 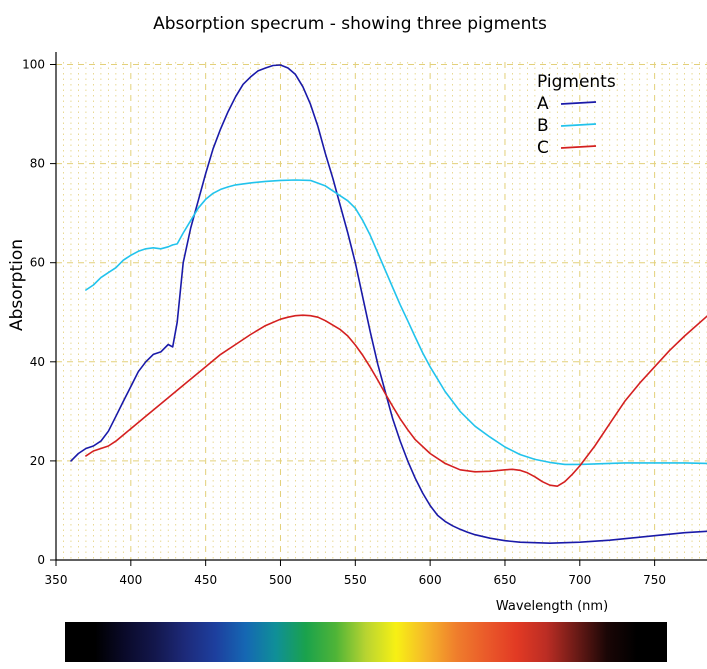 I want to click on y-axis-label: Absorption, so click(x=17, y=285).